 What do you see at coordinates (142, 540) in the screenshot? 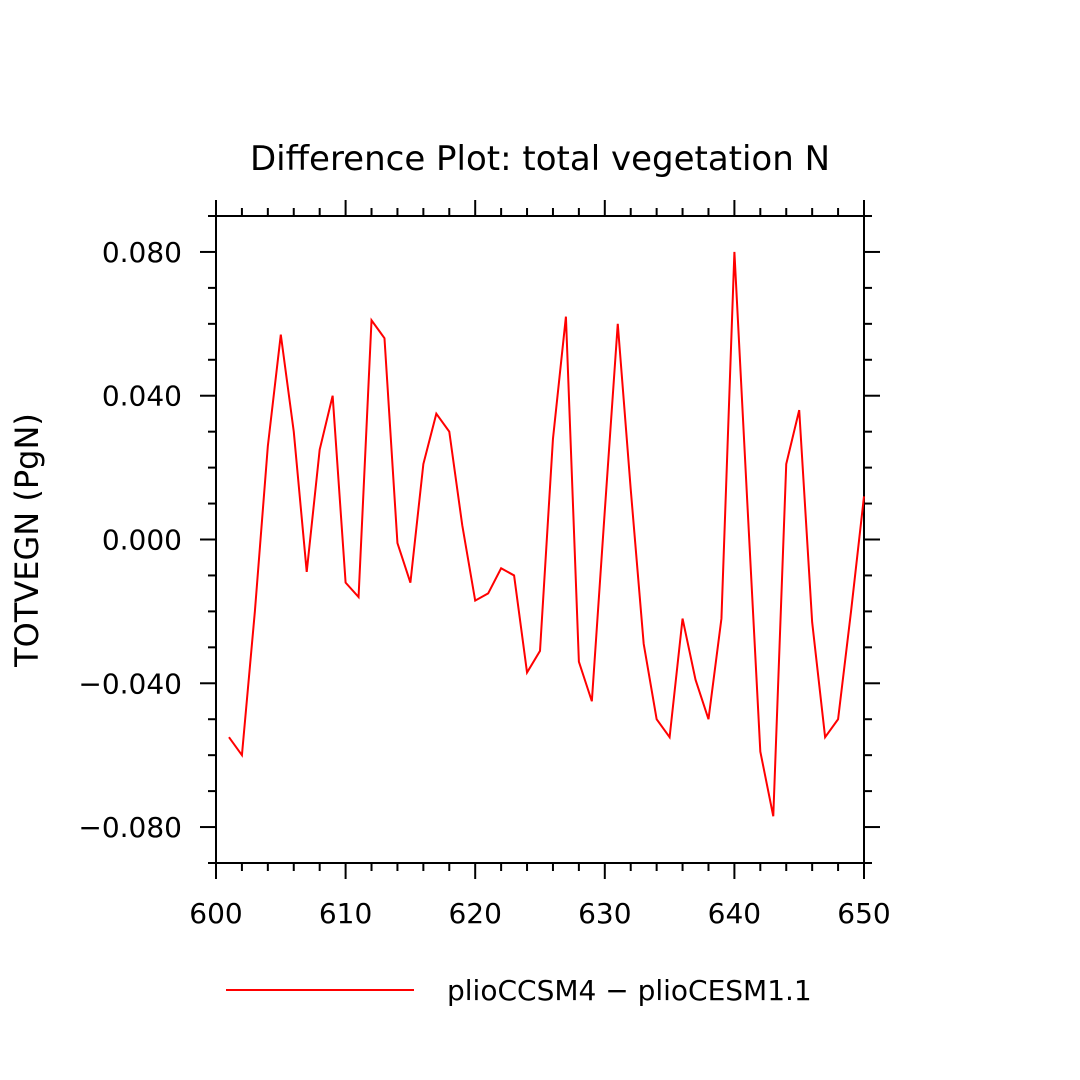
I see `y-tick-label: 0.000` at bounding box center [142, 540].